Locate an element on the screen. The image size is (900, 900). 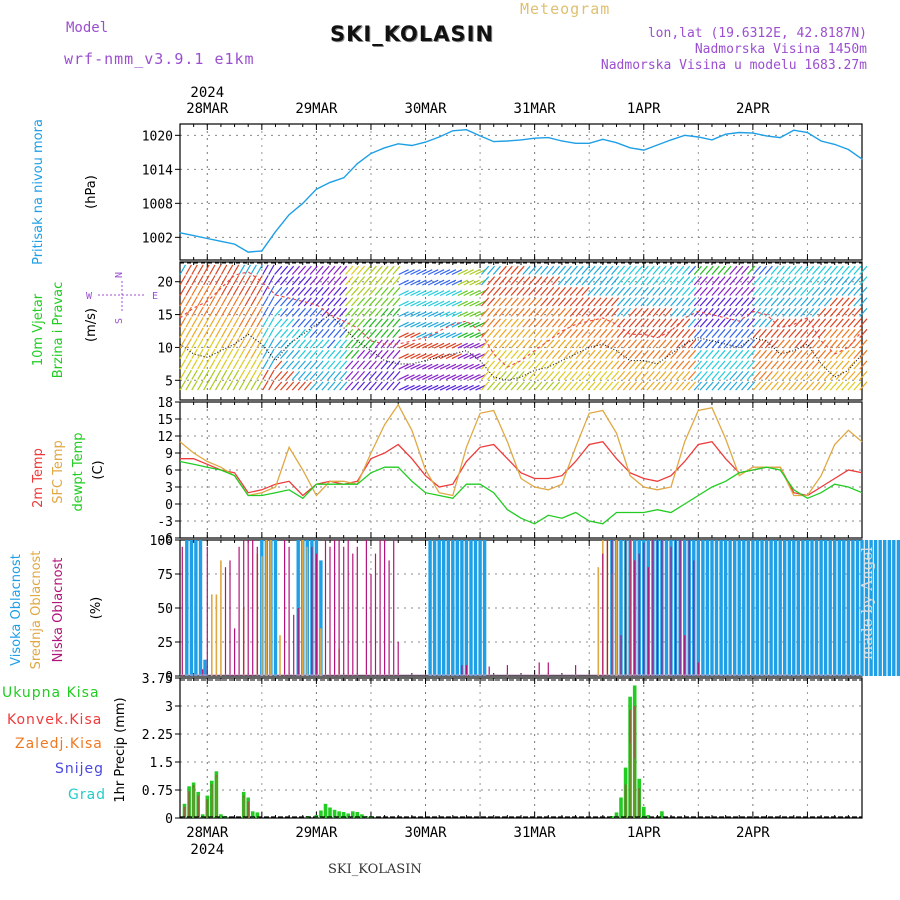
precip-legend-item: Grad is located at coordinates (87, 795).